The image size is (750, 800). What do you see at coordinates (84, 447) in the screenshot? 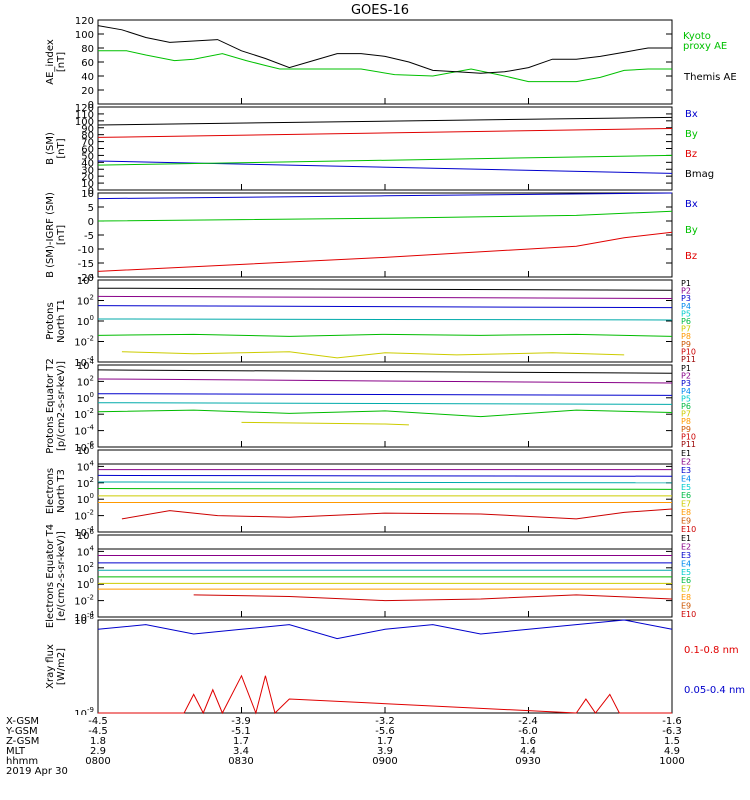
I see `y-tick-label: 10-6` at bounding box center [84, 447].